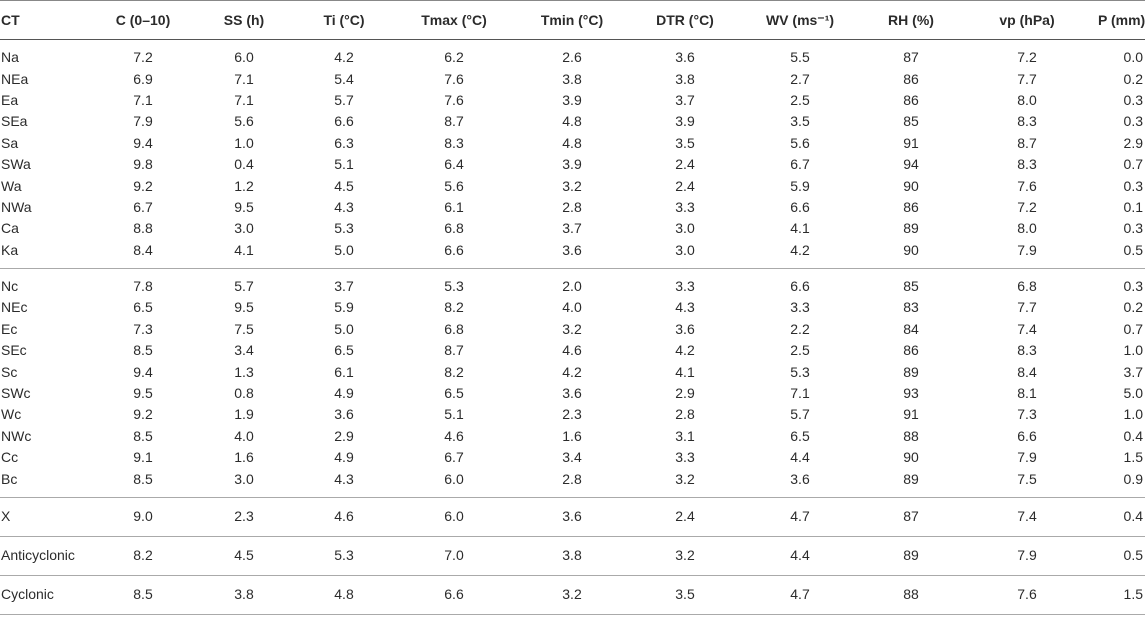  I want to click on table-cell: 5.1, so click(344, 164).